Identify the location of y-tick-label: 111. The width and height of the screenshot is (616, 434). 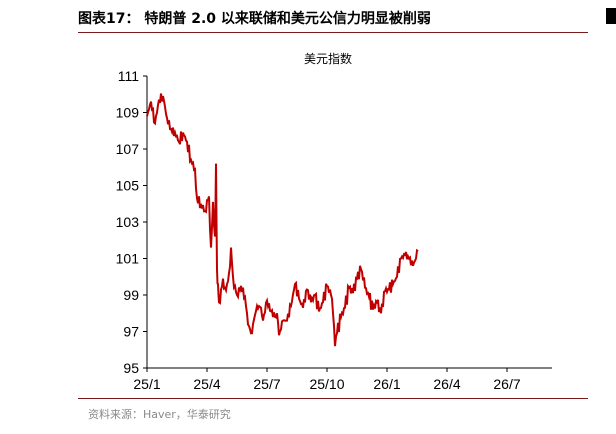
(128, 76).